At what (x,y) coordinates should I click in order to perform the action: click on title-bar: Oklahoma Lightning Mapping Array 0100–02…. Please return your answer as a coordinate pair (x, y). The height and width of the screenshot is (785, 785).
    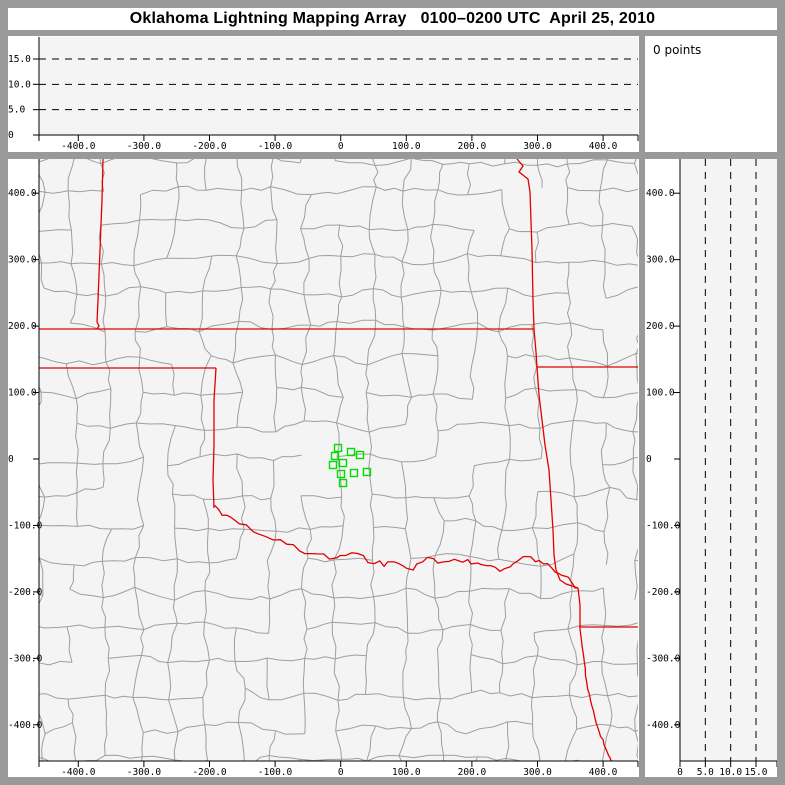
    Looking at the image, I should click on (392, 19).